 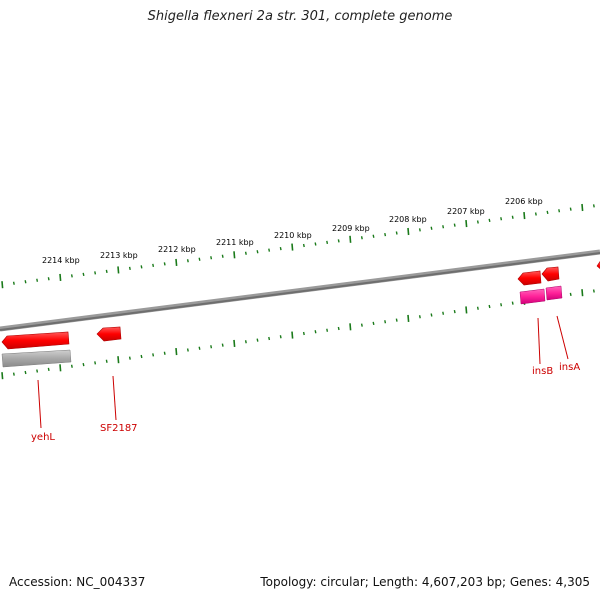 I want to click on gene-label-yehL: yehL, so click(x=43, y=437).